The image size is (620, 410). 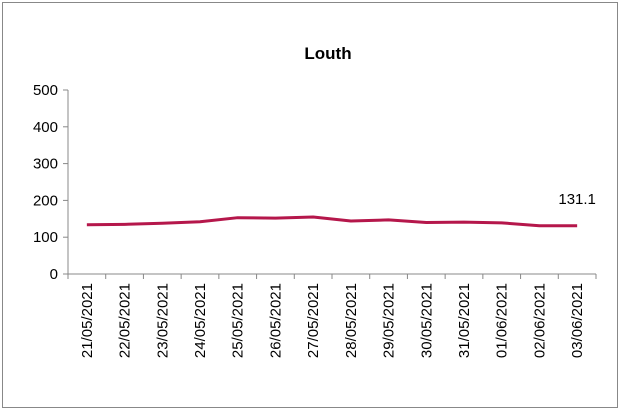 I want to click on x-tick-label: 26/05/2021, so click(x=275, y=320).